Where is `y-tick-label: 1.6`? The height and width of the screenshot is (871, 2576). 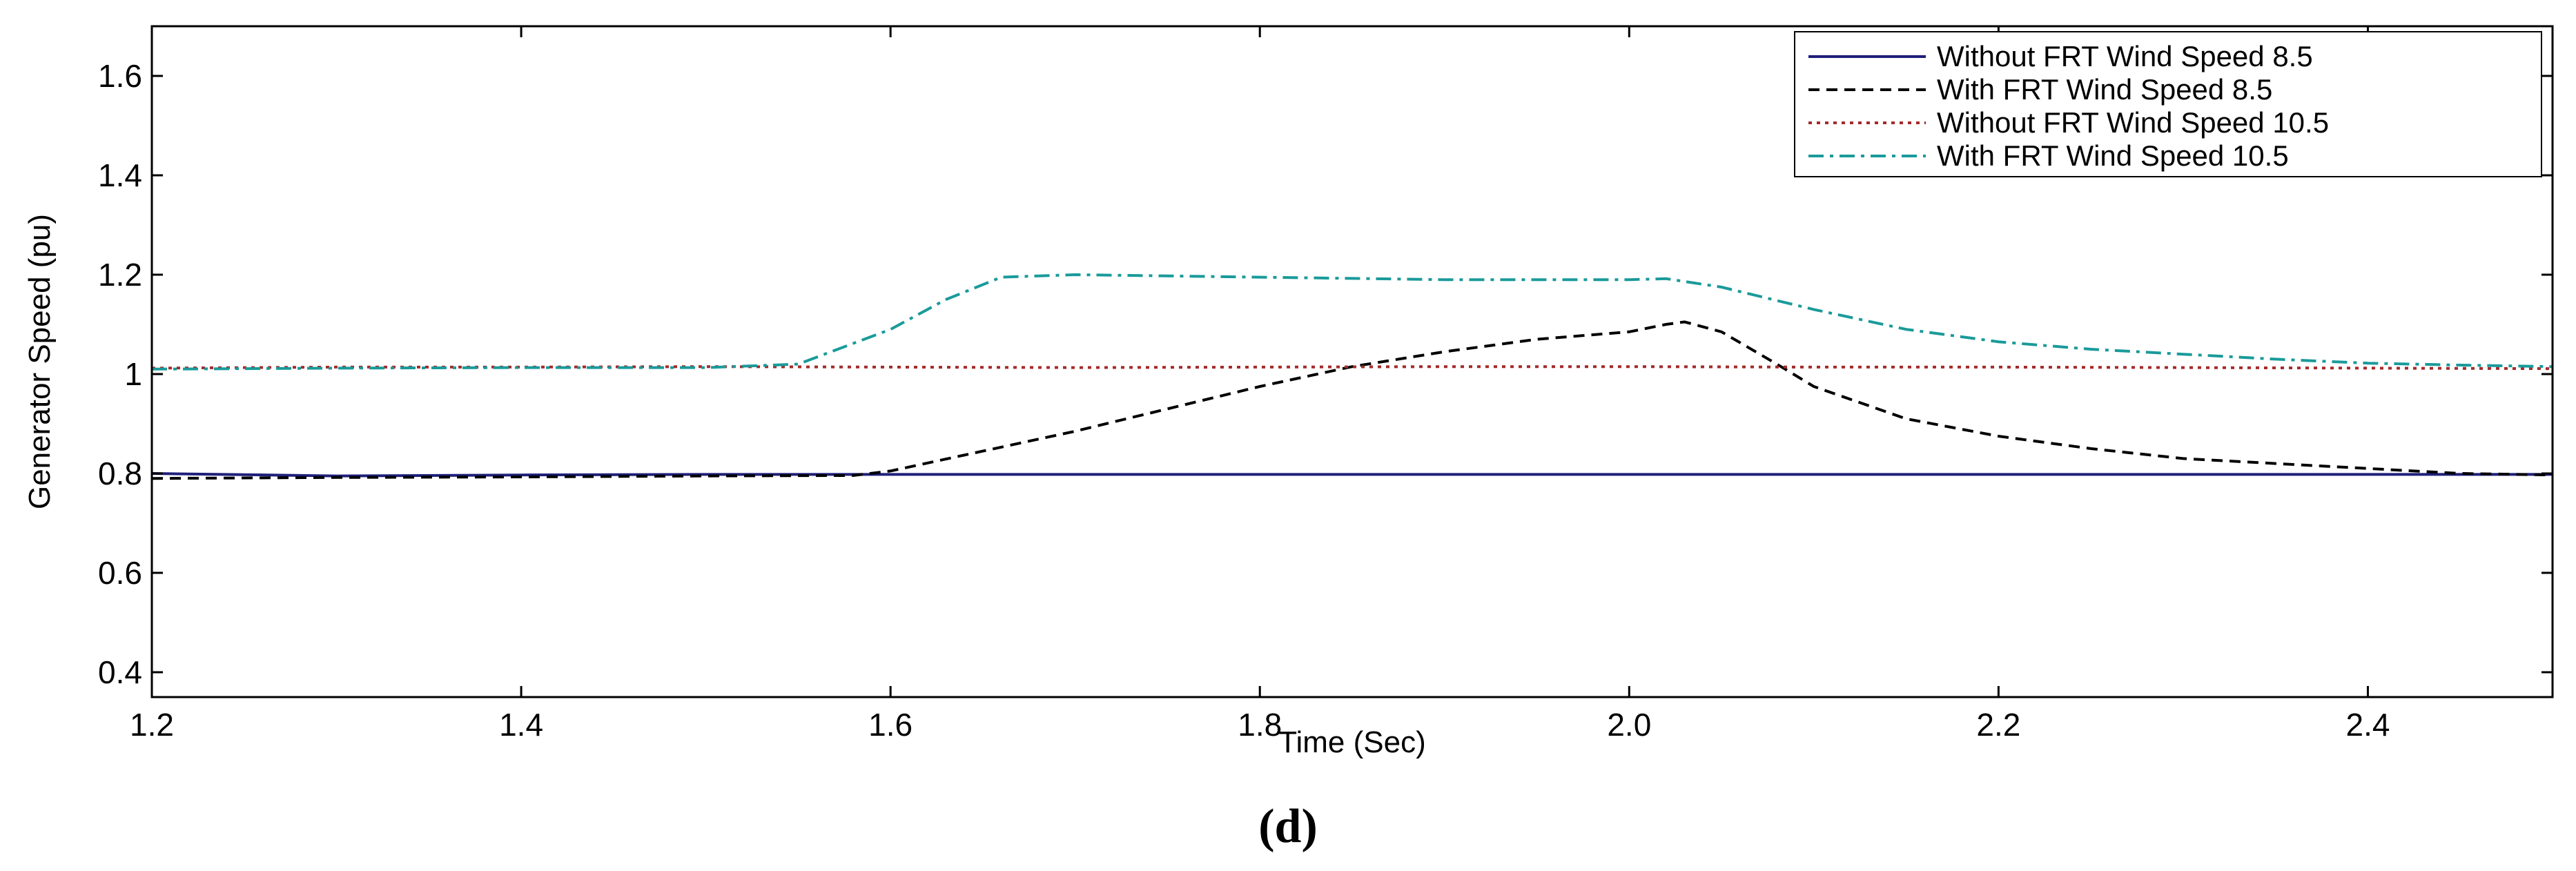
y-tick-label: 1.6 is located at coordinates (120, 76).